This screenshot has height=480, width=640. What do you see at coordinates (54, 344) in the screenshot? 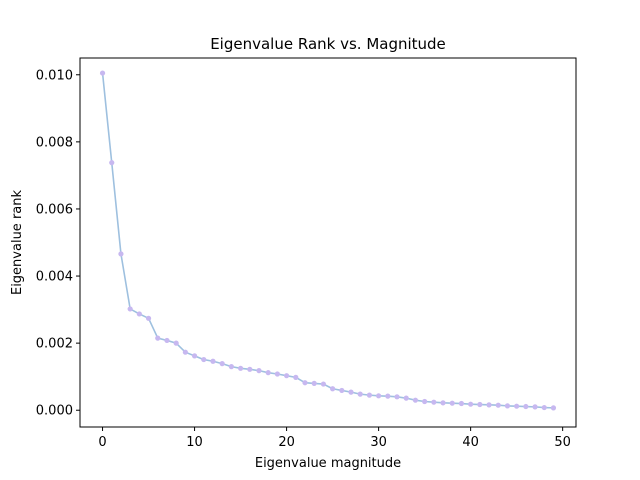
I see `y-tick-label: 0.002` at bounding box center [54, 344].